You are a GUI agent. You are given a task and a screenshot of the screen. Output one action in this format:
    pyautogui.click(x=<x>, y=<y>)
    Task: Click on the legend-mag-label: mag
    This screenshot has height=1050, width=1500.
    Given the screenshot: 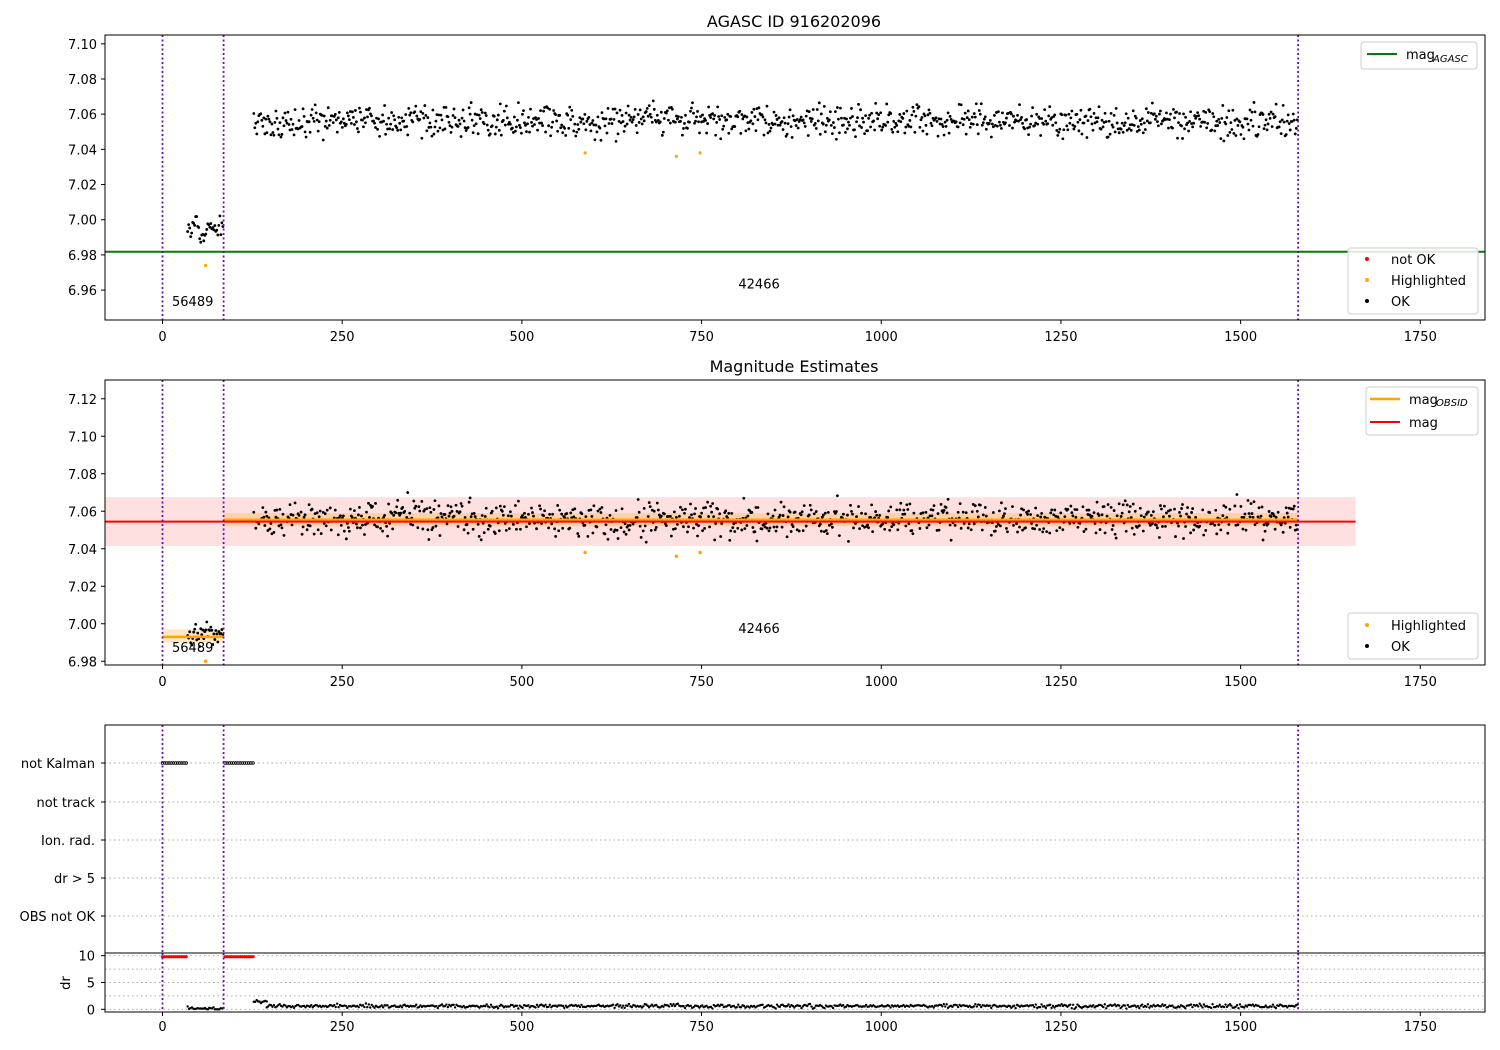 What is the action you would take?
    pyautogui.click(x=1423, y=423)
    